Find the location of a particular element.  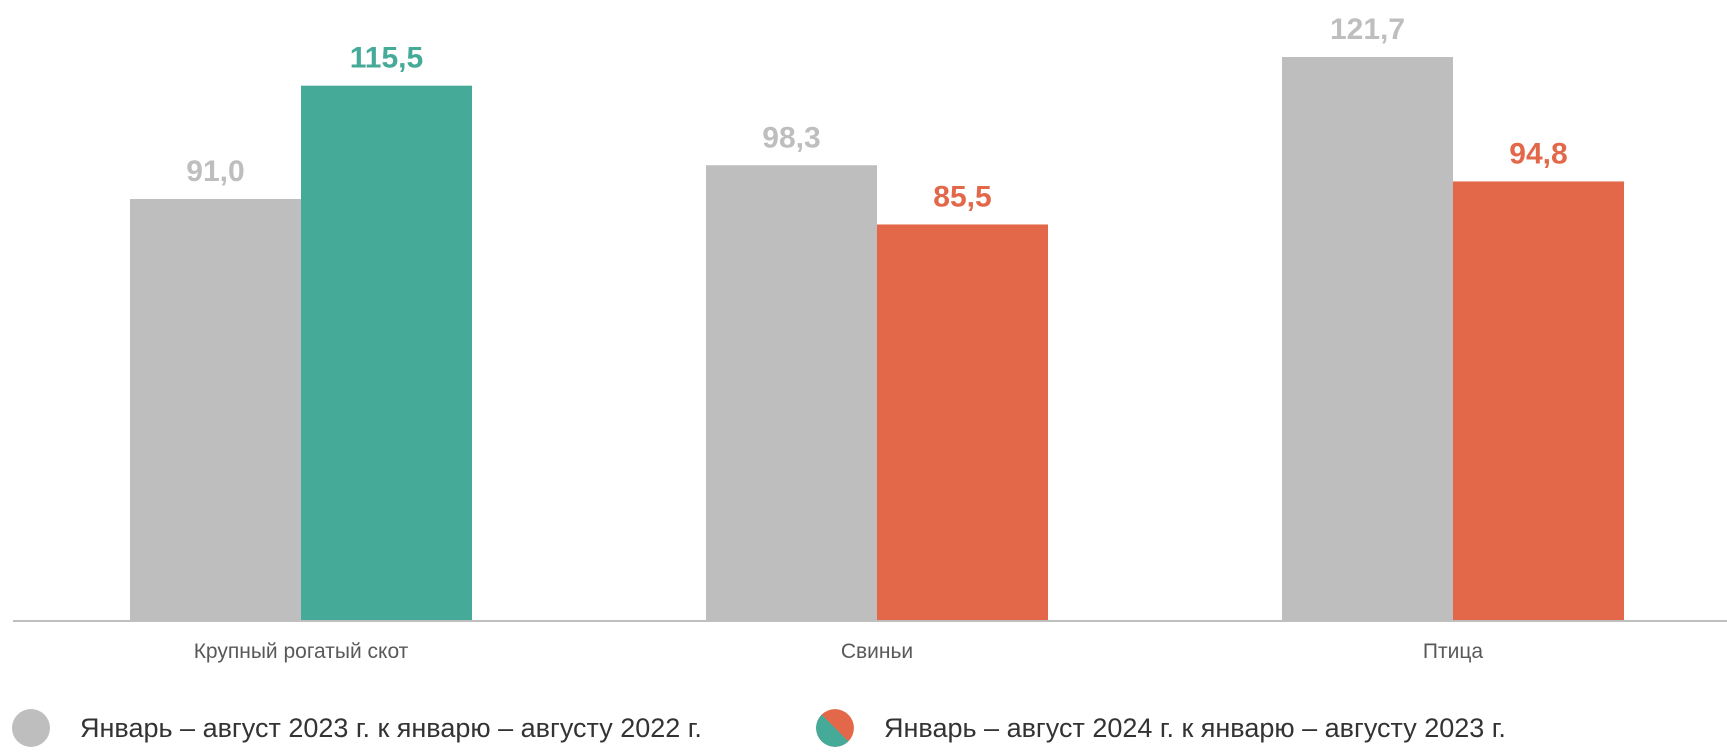

legend-marker-split is located at coordinates (835, 728).